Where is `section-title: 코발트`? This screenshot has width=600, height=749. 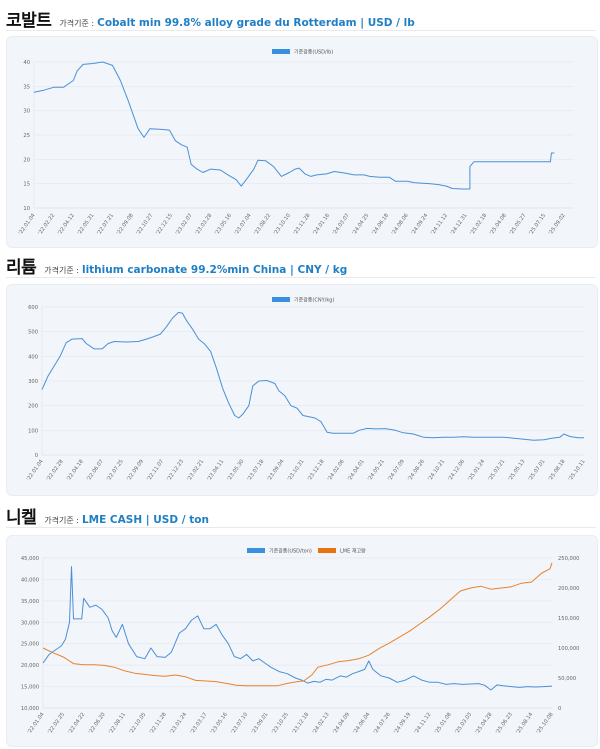
section-title: 코발트 is located at coordinates (29, 21).